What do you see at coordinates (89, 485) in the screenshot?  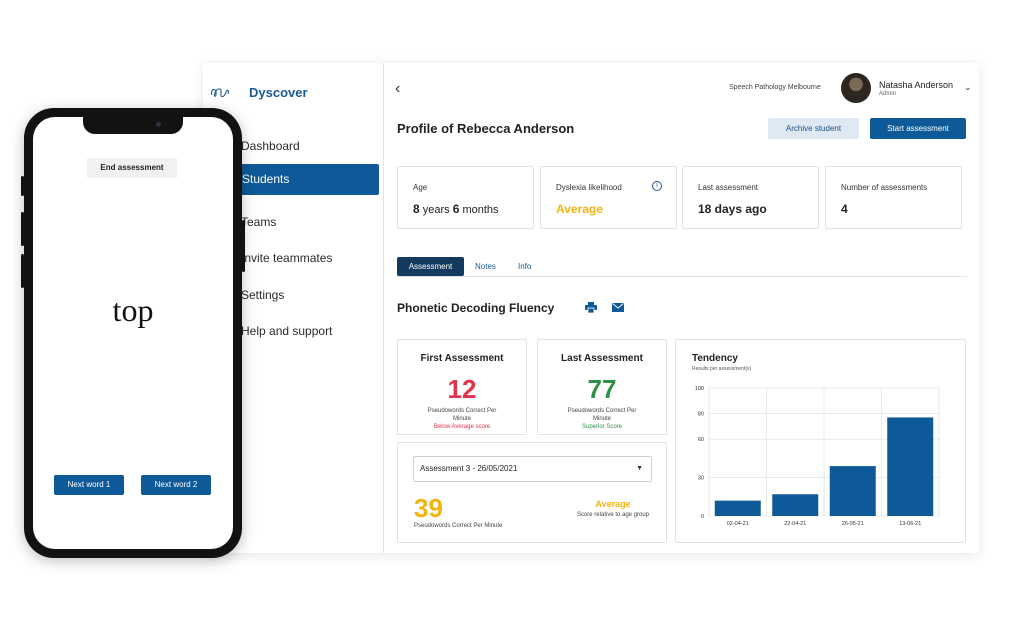 I see `next-word-1-button: Next word 1` at bounding box center [89, 485].